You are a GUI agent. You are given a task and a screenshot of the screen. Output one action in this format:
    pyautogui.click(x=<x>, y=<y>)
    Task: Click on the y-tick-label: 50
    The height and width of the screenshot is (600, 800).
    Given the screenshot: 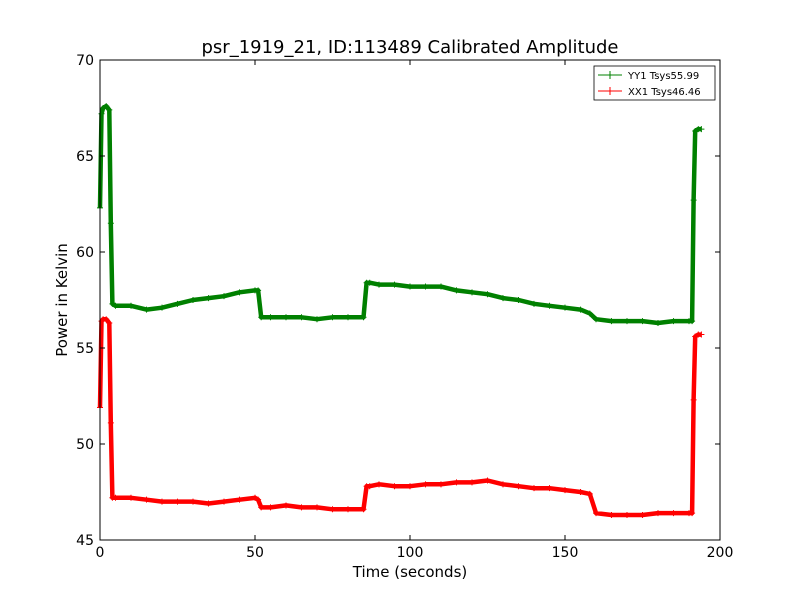 What is the action you would take?
    pyautogui.click(x=85, y=445)
    